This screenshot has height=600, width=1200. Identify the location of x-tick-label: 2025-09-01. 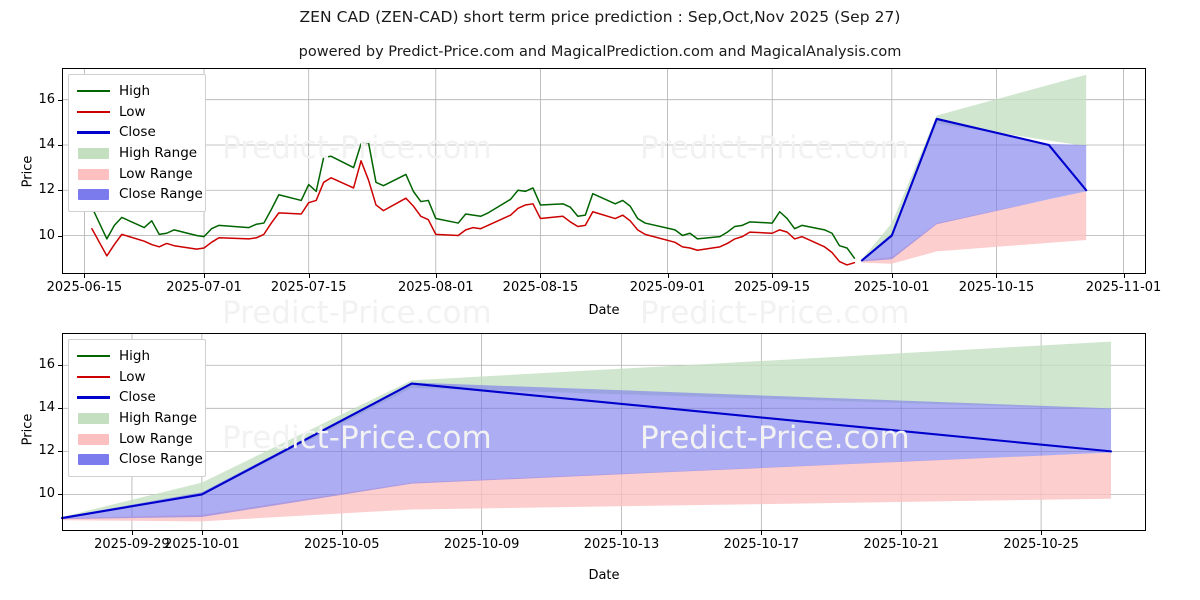
(667, 287).